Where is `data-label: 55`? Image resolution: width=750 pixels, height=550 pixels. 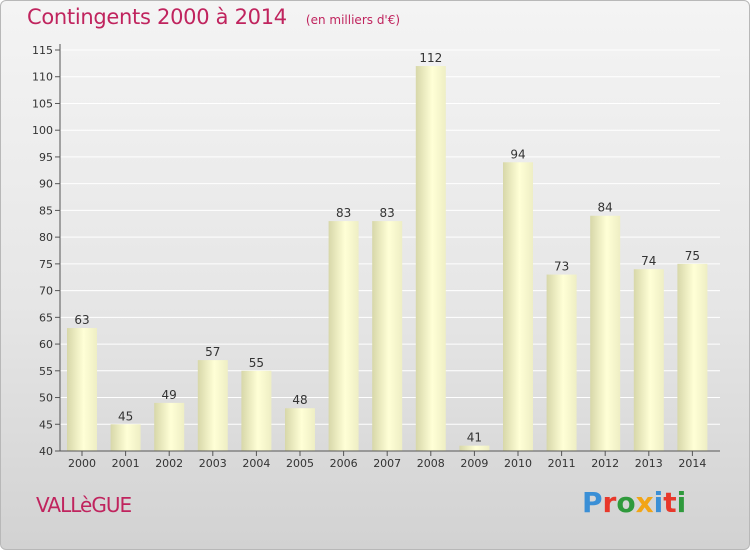 data-label: 55 is located at coordinates (256, 363).